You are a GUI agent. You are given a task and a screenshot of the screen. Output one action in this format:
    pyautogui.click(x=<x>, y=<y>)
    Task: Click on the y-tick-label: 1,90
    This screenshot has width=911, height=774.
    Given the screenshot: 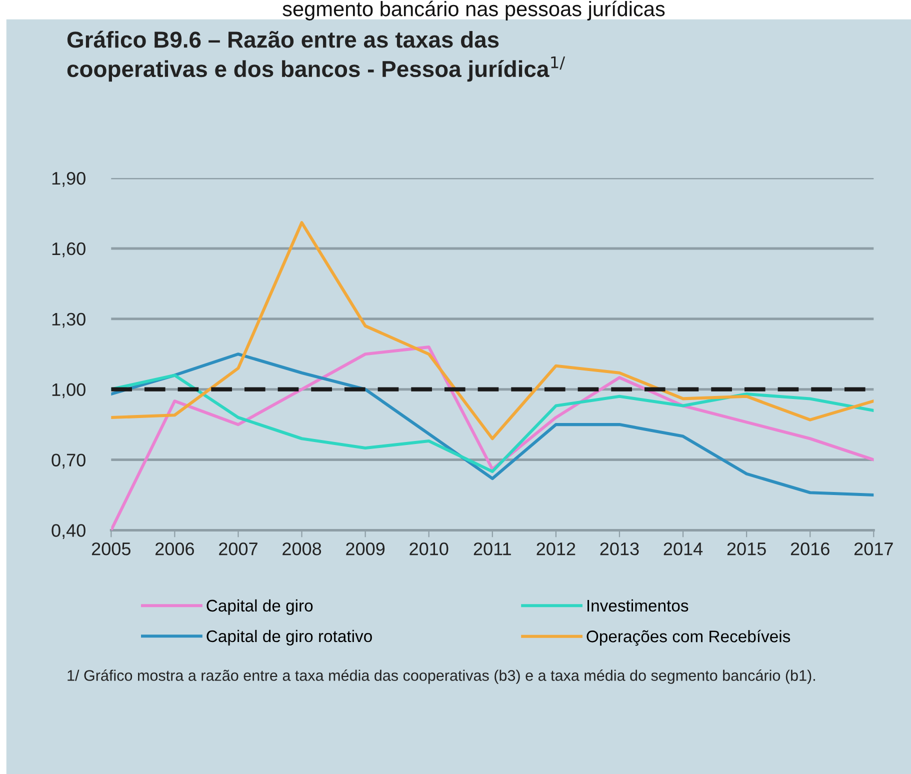 What is the action you would take?
    pyautogui.click(x=69, y=179)
    